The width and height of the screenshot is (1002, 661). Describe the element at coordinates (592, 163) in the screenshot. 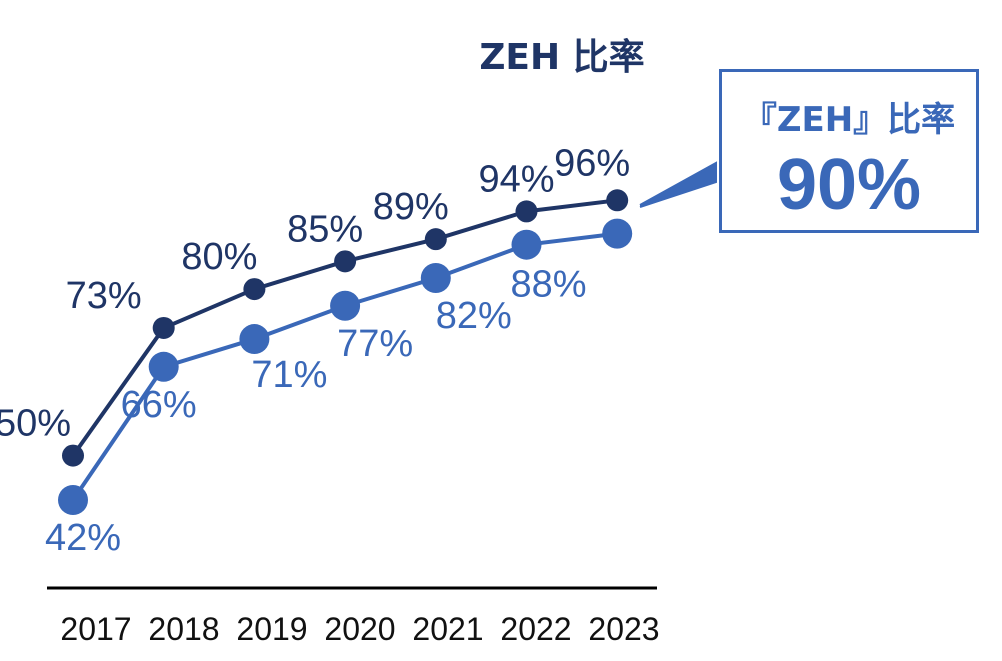

I see `series-0-data-label-2023: 96%` at that location.